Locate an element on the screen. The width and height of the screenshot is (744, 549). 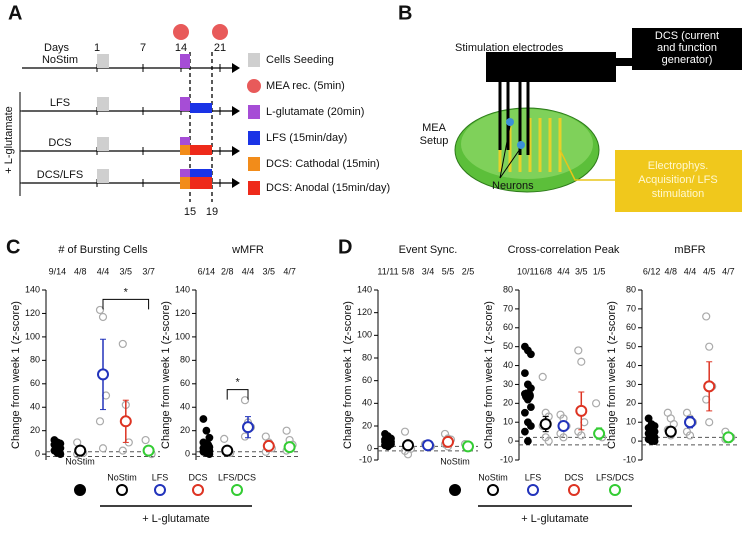
row-label: NoStim is located at coordinates (60, 60).